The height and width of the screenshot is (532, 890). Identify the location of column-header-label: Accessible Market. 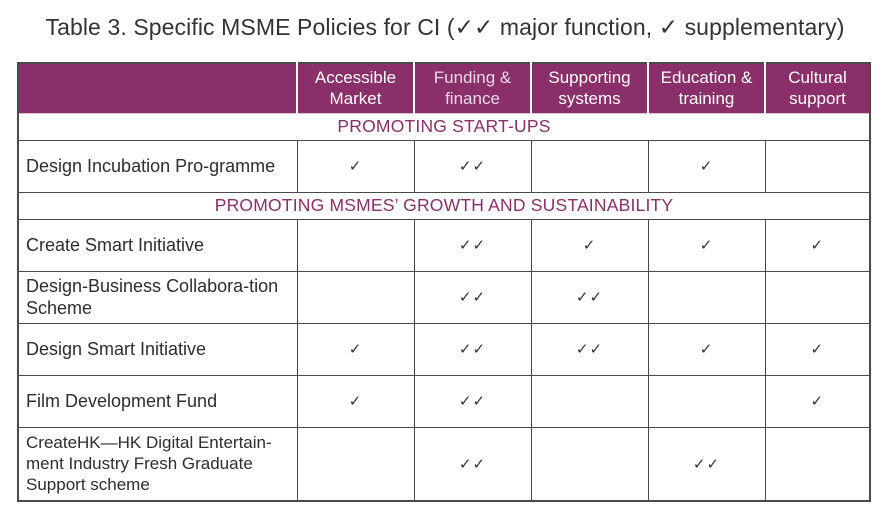
(355, 88).